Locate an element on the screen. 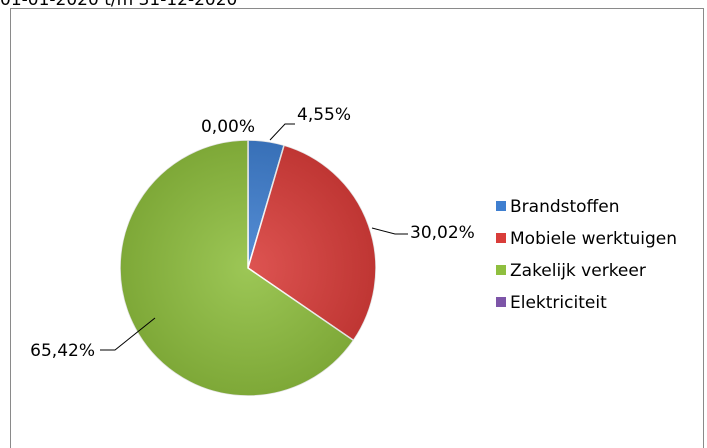 Image resolution: width=707 pixels, height=448 pixels. legend-swatch-mobiele-werktuigen is located at coordinates (501, 238).